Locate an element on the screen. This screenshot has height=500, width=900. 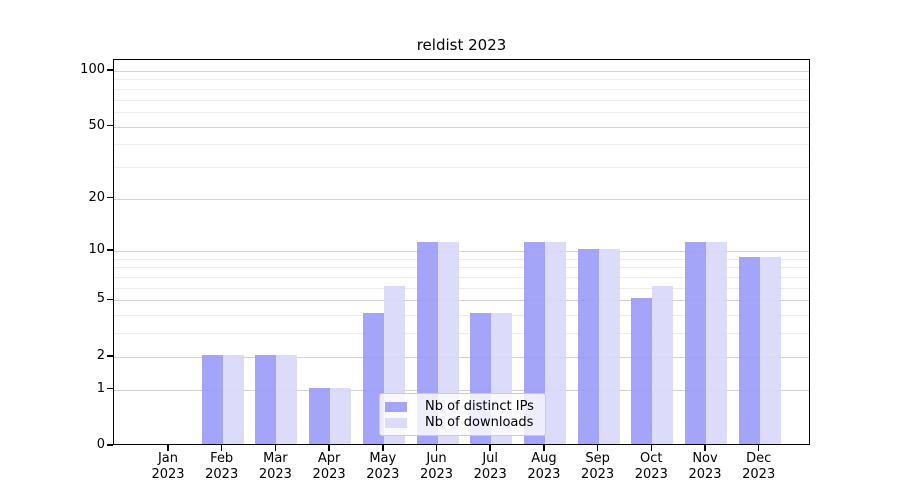
x-tick-label-sep: Sep 2023 is located at coordinates (598, 466).